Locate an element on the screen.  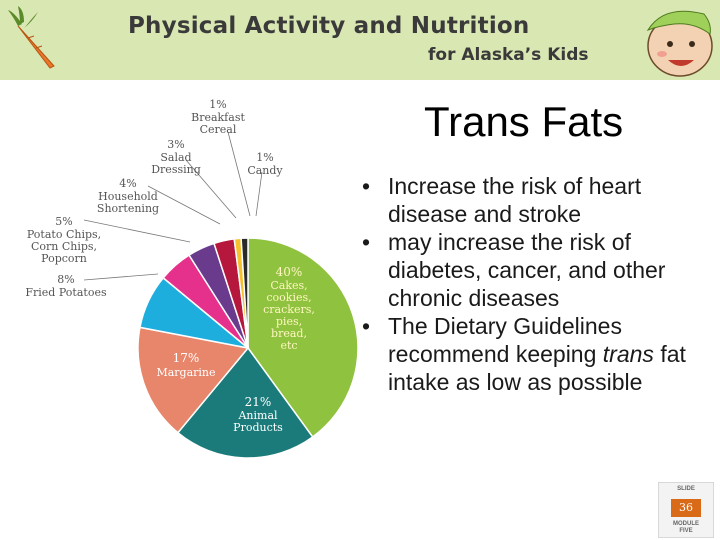
chart-label-salad-1: Salad is located at coordinates (175, 157).